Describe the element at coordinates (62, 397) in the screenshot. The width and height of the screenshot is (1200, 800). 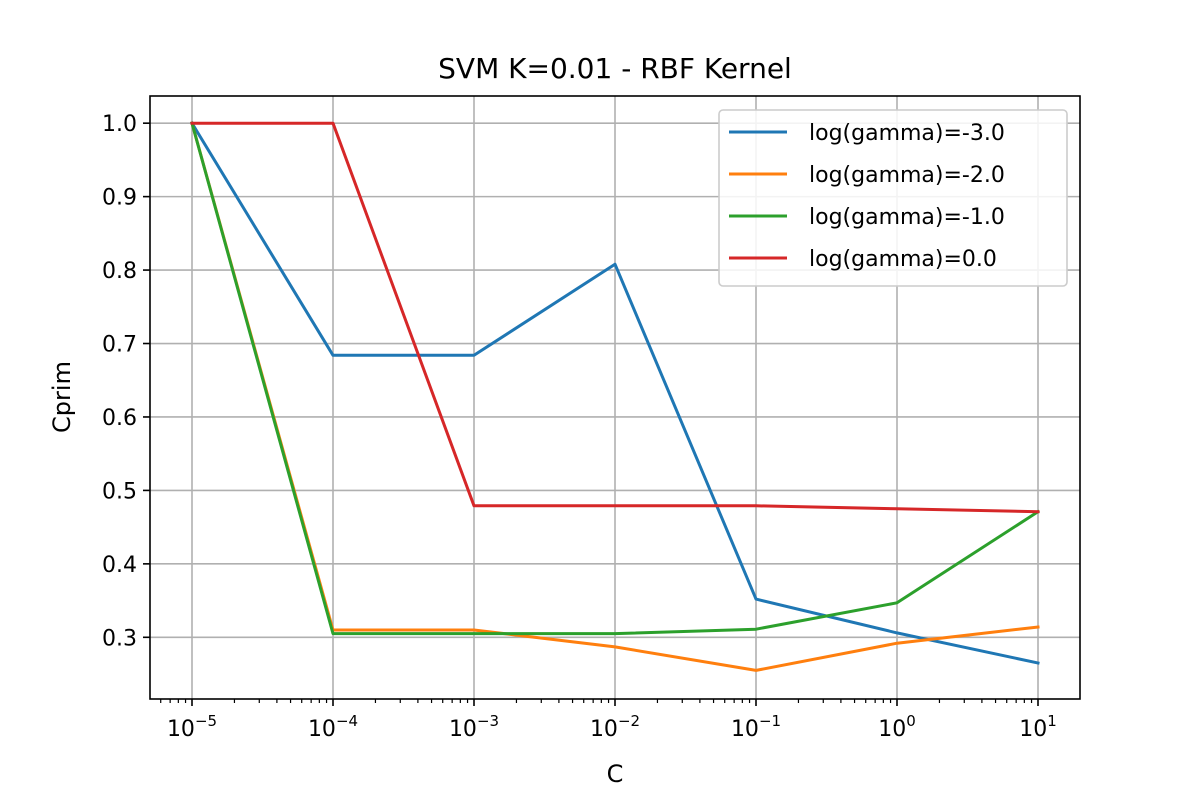
I see `y-axis-label: Cprim` at that location.